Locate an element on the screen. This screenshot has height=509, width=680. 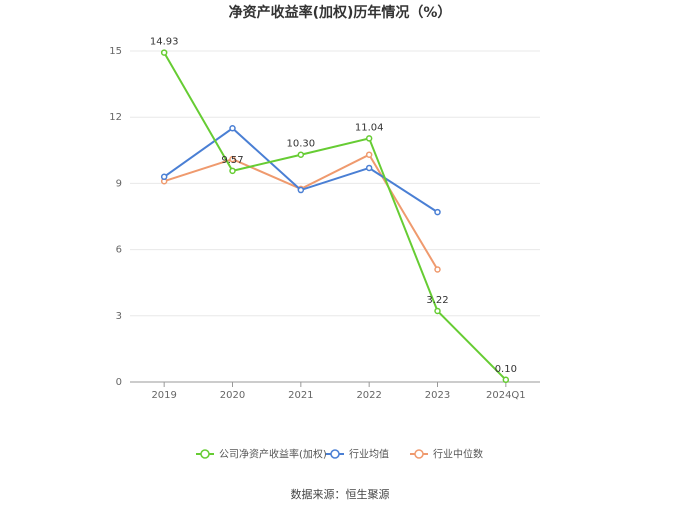
legend-item: 公司净资产收益率(加权) is located at coordinates (261, 454).